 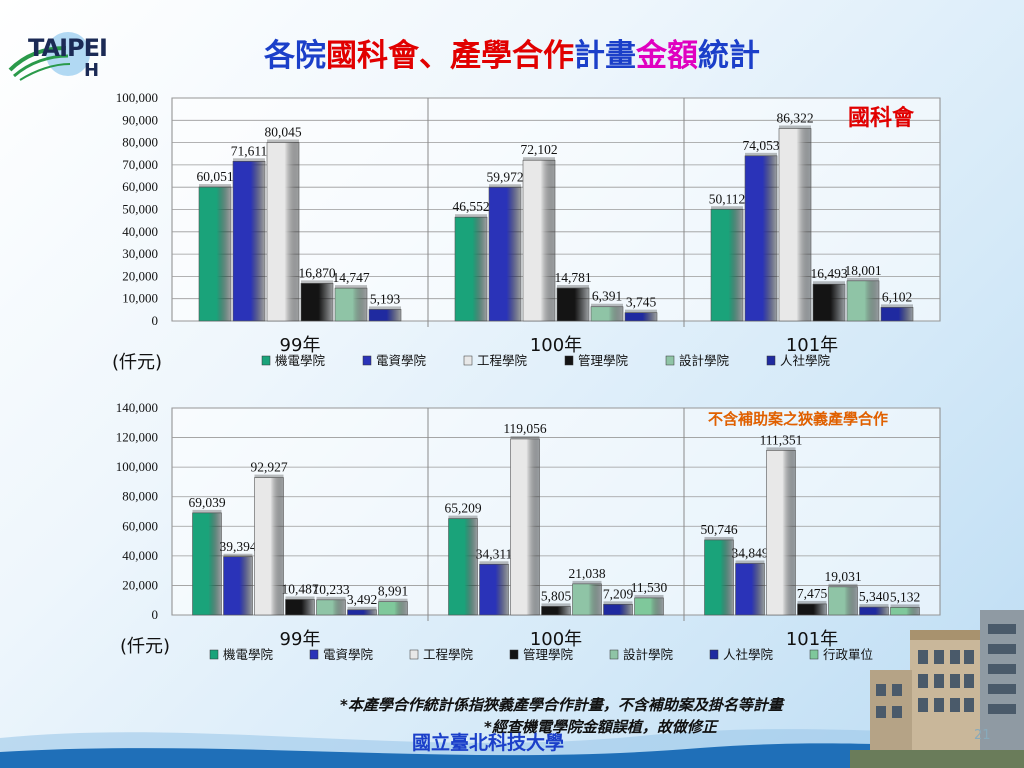 I want to click on data-label: 72,102, so click(x=538, y=149).